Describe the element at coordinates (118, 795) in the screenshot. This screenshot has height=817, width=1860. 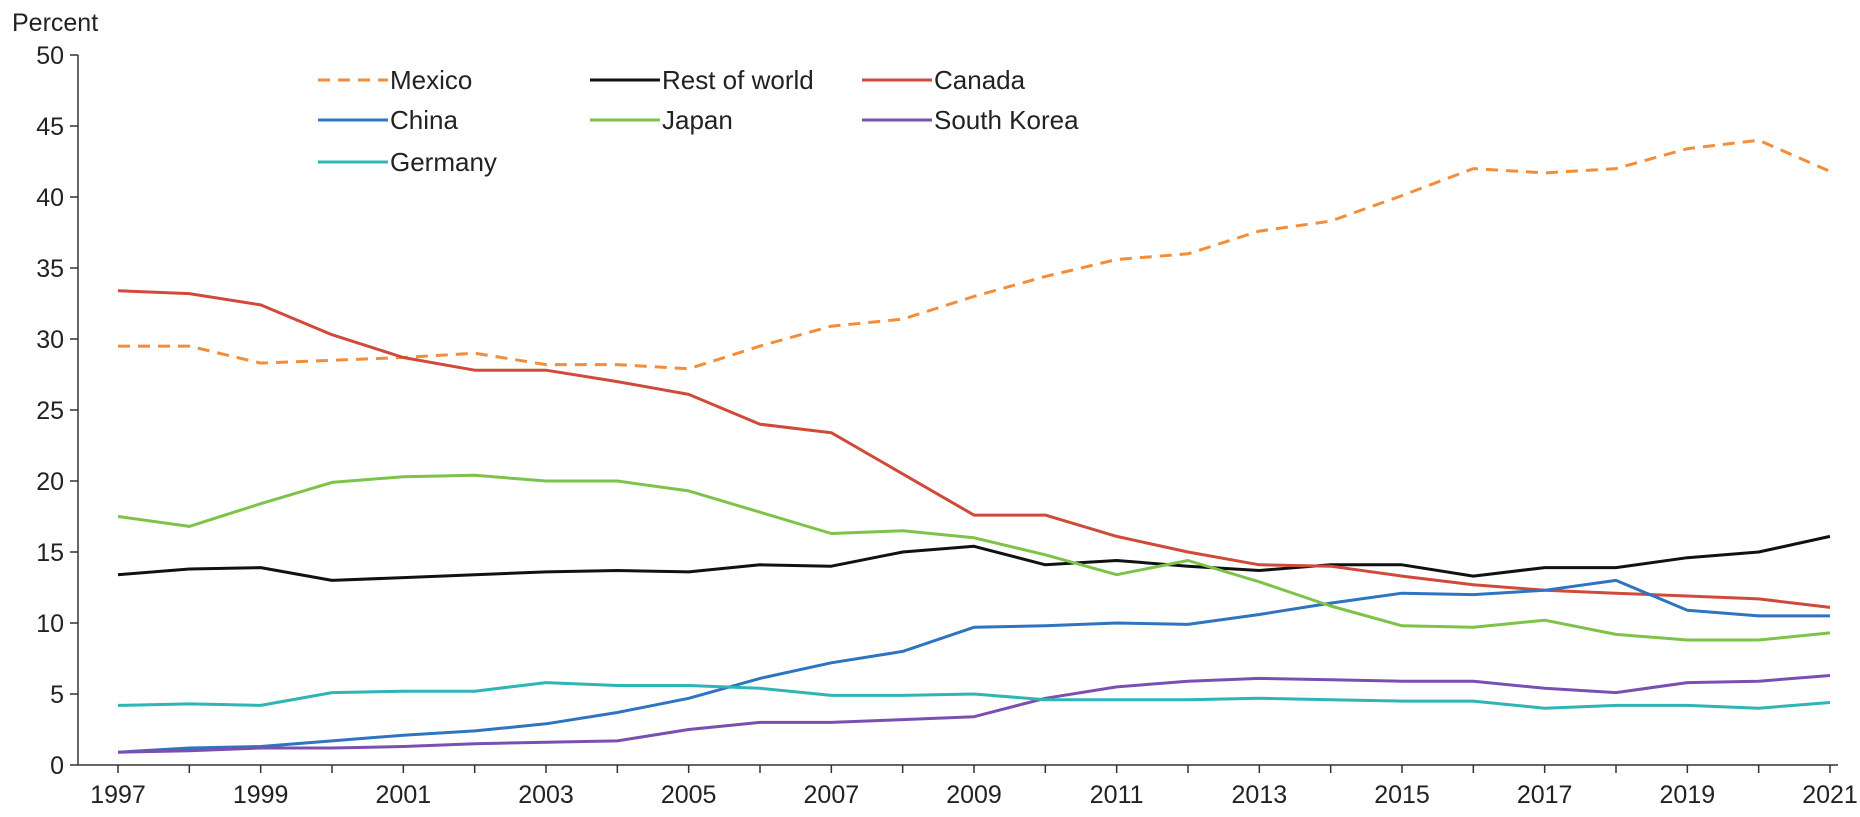
I see `x-tick-label: 1997` at that location.